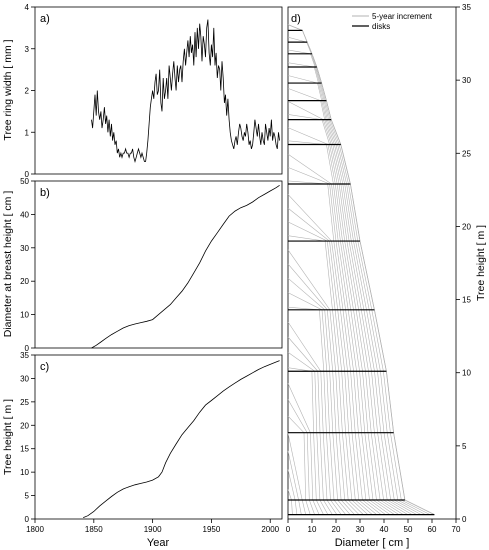 The height and width of the screenshot is (550, 489). What do you see at coordinates (27, 174) in the screenshot?
I see `panel-a-ytick-label: 0` at bounding box center [27, 174].